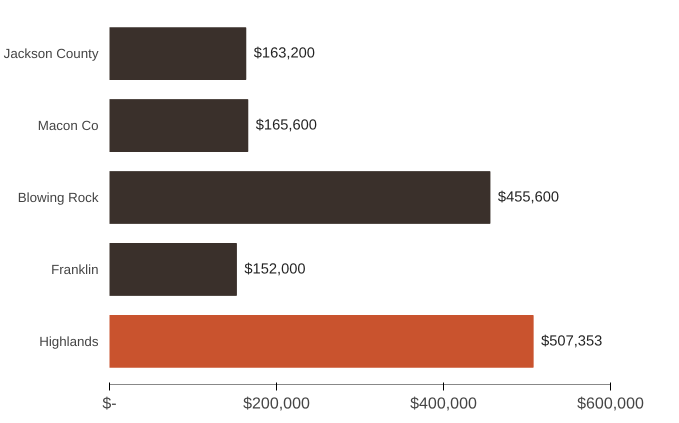 The width and height of the screenshot is (679, 423). What do you see at coordinates (571, 341) in the screenshot?
I see `data-label: $507,353` at bounding box center [571, 341].